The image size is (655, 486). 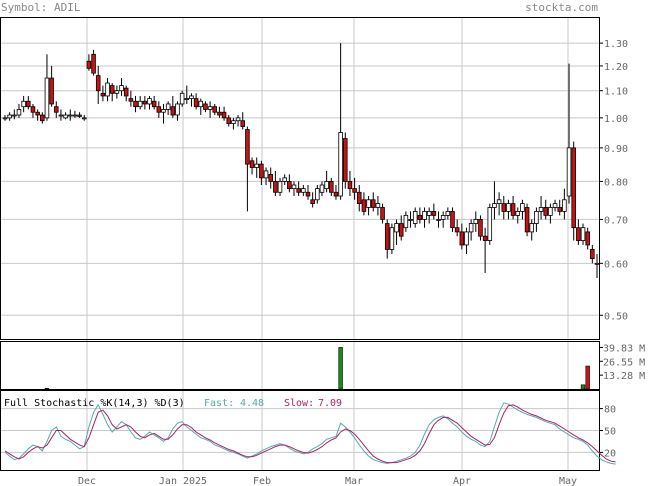 I want to click on stochastic-axis: 80 50 20, so click(x=607, y=432).